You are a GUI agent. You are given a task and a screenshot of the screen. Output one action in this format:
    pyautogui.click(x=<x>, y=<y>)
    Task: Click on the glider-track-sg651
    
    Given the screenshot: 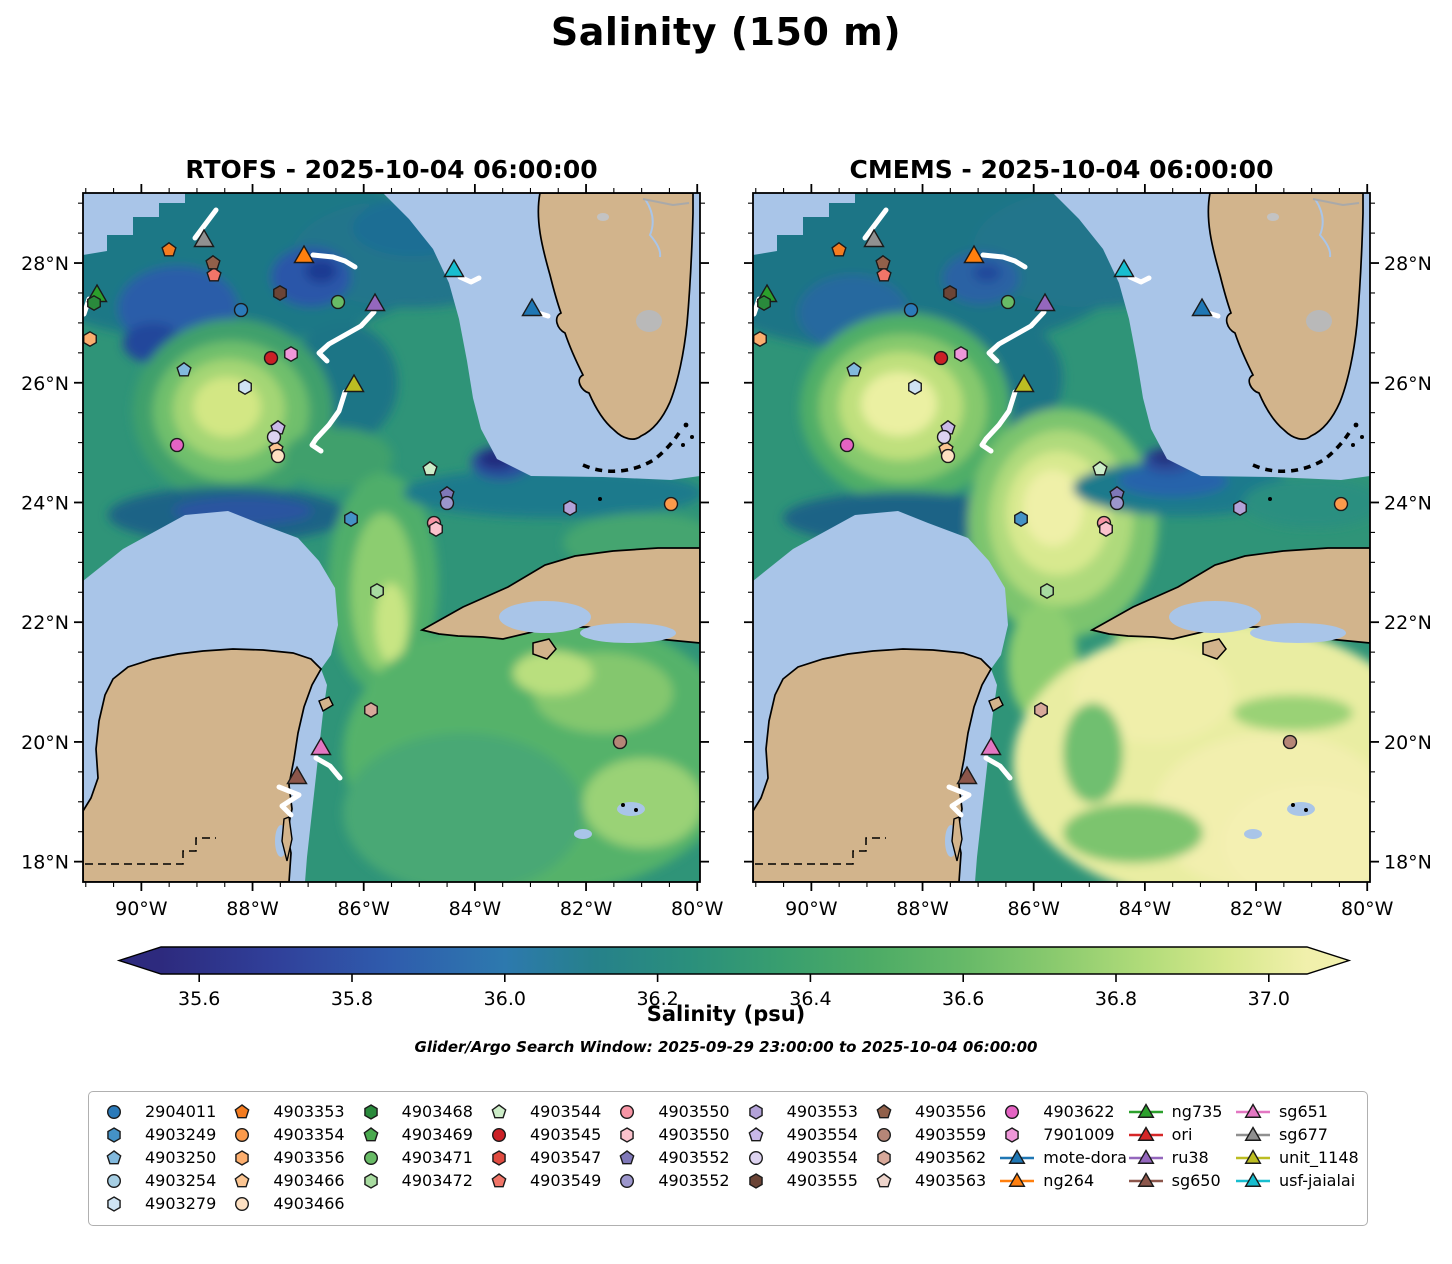 What is the action you would take?
    pyautogui.click(x=328, y=768)
    